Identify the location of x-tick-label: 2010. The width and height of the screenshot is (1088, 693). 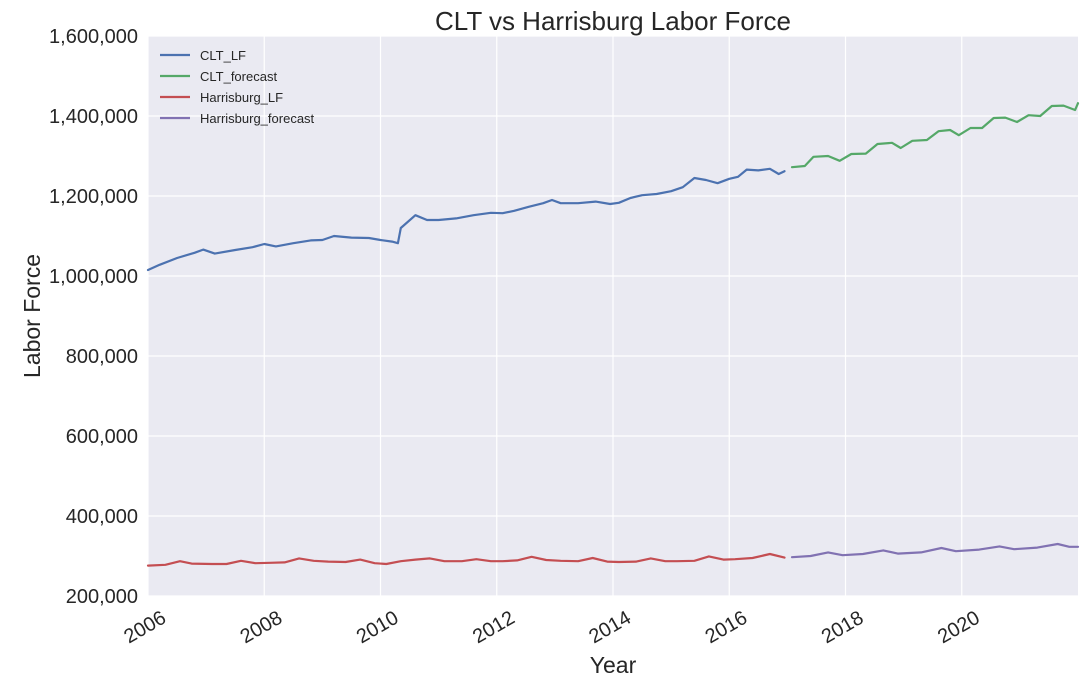
(378, 627).